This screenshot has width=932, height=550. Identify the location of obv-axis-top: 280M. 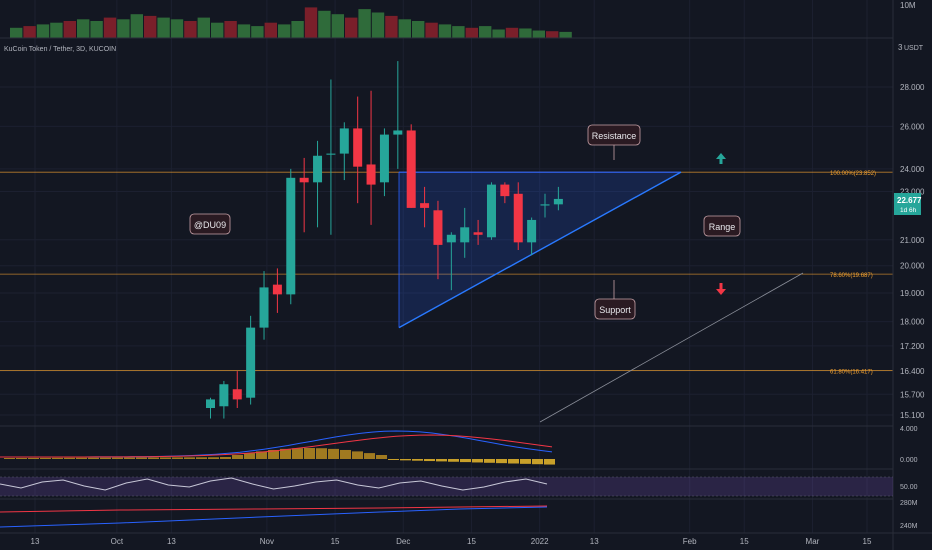
(909, 503).